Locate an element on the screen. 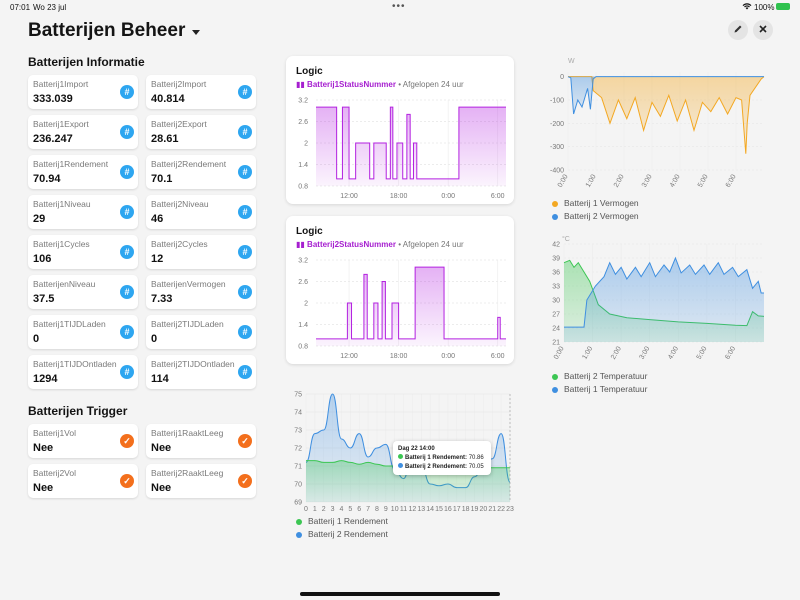 The width and height of the screenshot is (800, 600). x-tick-label: 11 is located at coordinates (403, 509).